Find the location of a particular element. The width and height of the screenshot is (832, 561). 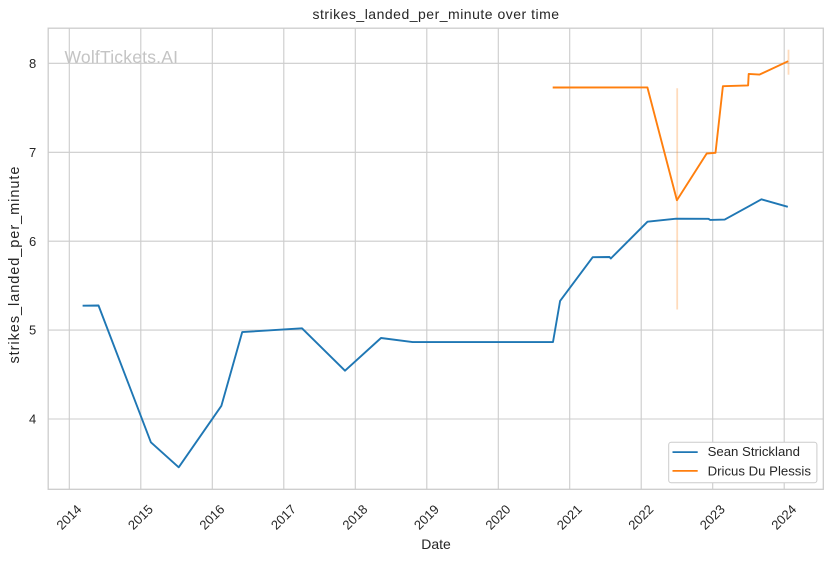

svg-text: 5 is located at coordinates (32, 330).